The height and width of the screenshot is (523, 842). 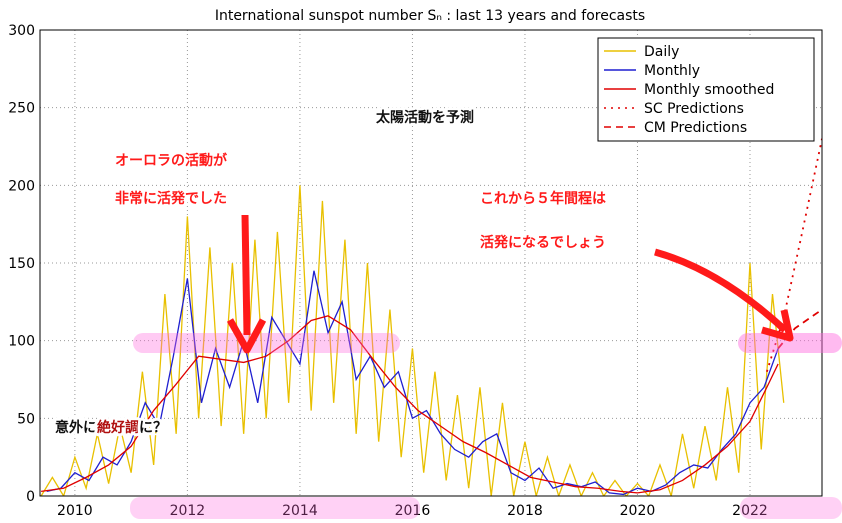 I want to click on note: これから５年間程は, so click(x=543, y=198).